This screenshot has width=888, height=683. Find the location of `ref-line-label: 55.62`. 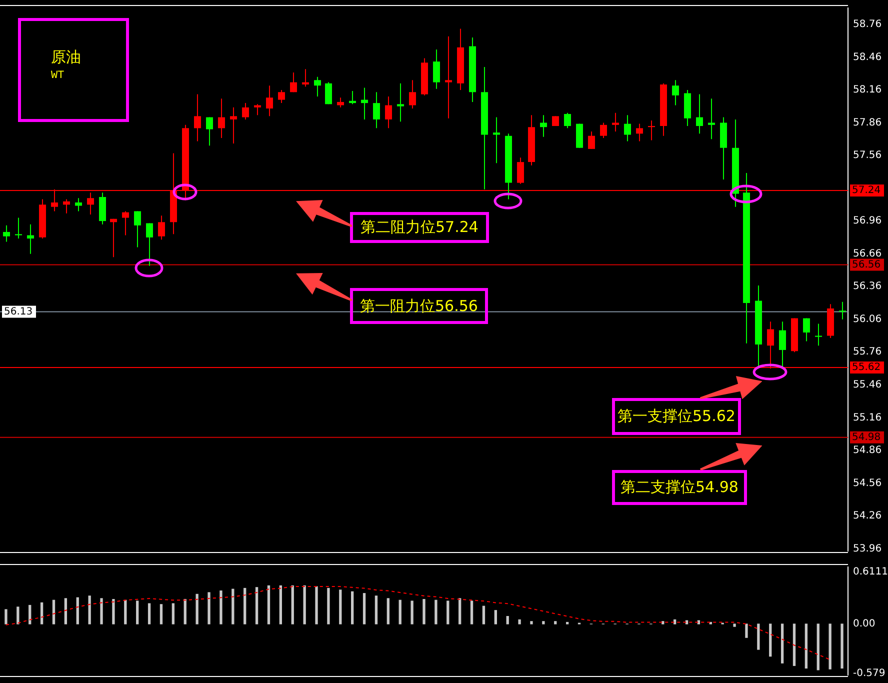

ref-line-label: 55.62 is located at coordinates (866, 368).